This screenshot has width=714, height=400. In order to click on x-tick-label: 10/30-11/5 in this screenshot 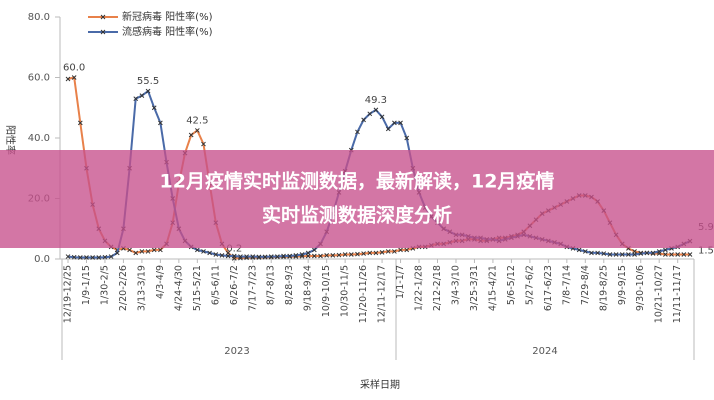, I will do `click(345, 291)`.